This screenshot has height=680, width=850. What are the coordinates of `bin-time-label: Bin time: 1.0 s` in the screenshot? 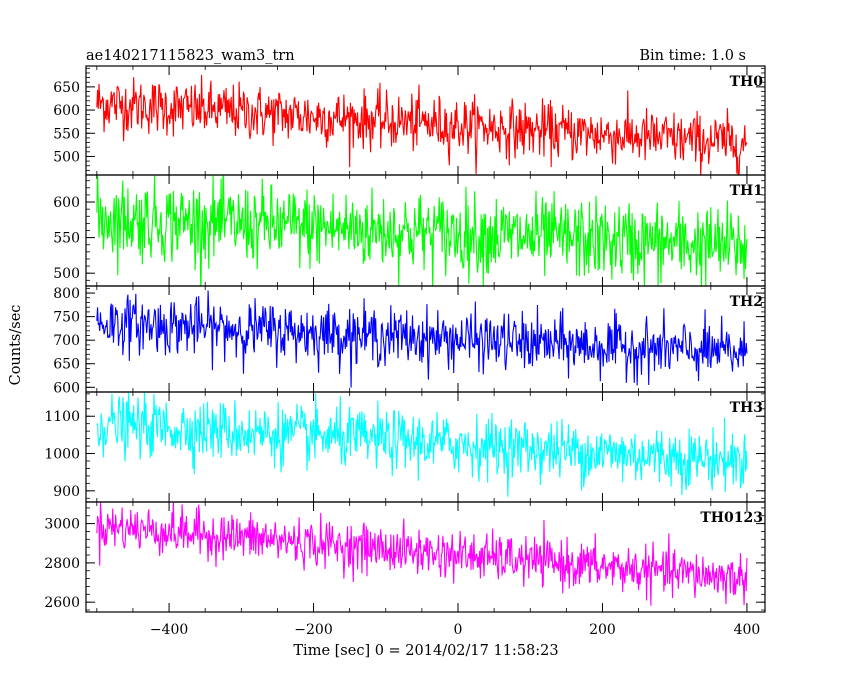 It's located at (692, 56).